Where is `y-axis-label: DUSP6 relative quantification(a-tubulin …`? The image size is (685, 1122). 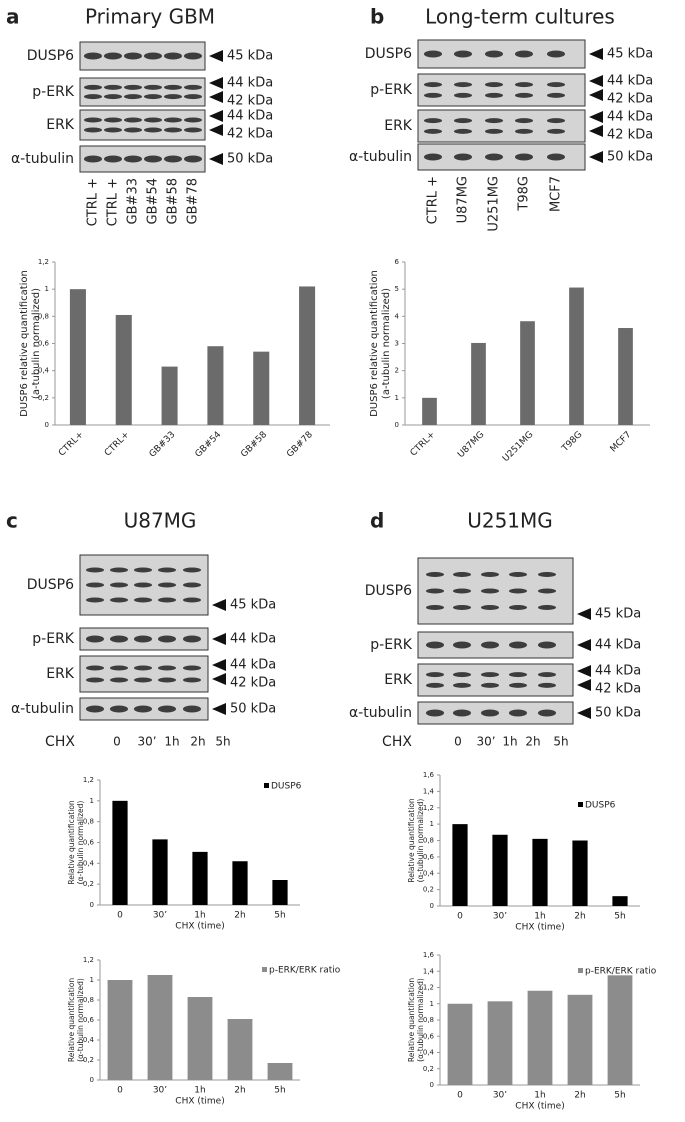 y-axis-label: DUSP6 relative quantification(a-tubulin … is located at coordinates (30, 343).